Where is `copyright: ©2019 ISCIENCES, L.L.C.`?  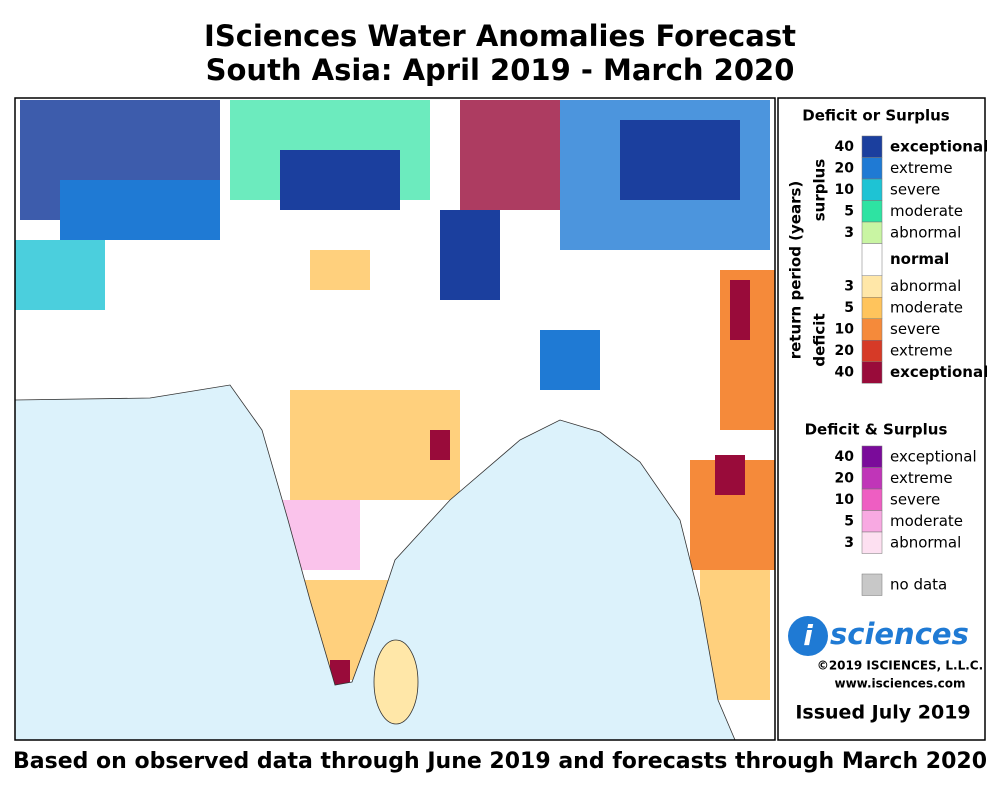
copyright: ©2019 ISCIENCES, L.L.C. is located at coordinates (900, 666).